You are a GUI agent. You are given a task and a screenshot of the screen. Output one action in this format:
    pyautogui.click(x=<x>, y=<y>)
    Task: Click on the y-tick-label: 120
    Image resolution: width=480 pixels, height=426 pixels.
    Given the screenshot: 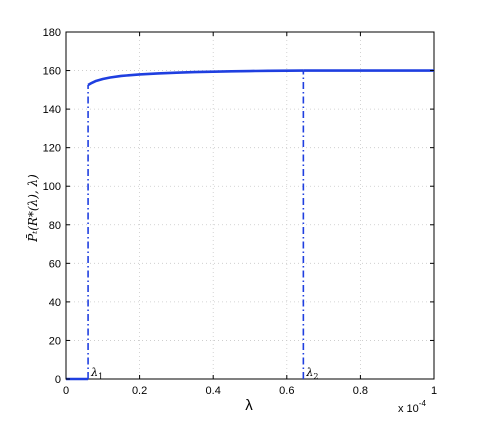 What is the action you would take?
    pyautogui.click(x=52, y=149)
    